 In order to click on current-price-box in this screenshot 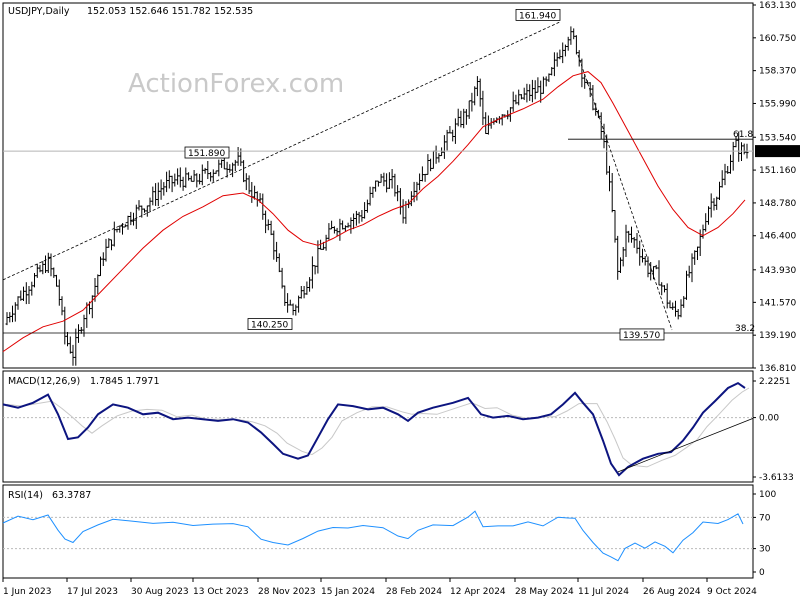, I will do `click(777, 151)`.